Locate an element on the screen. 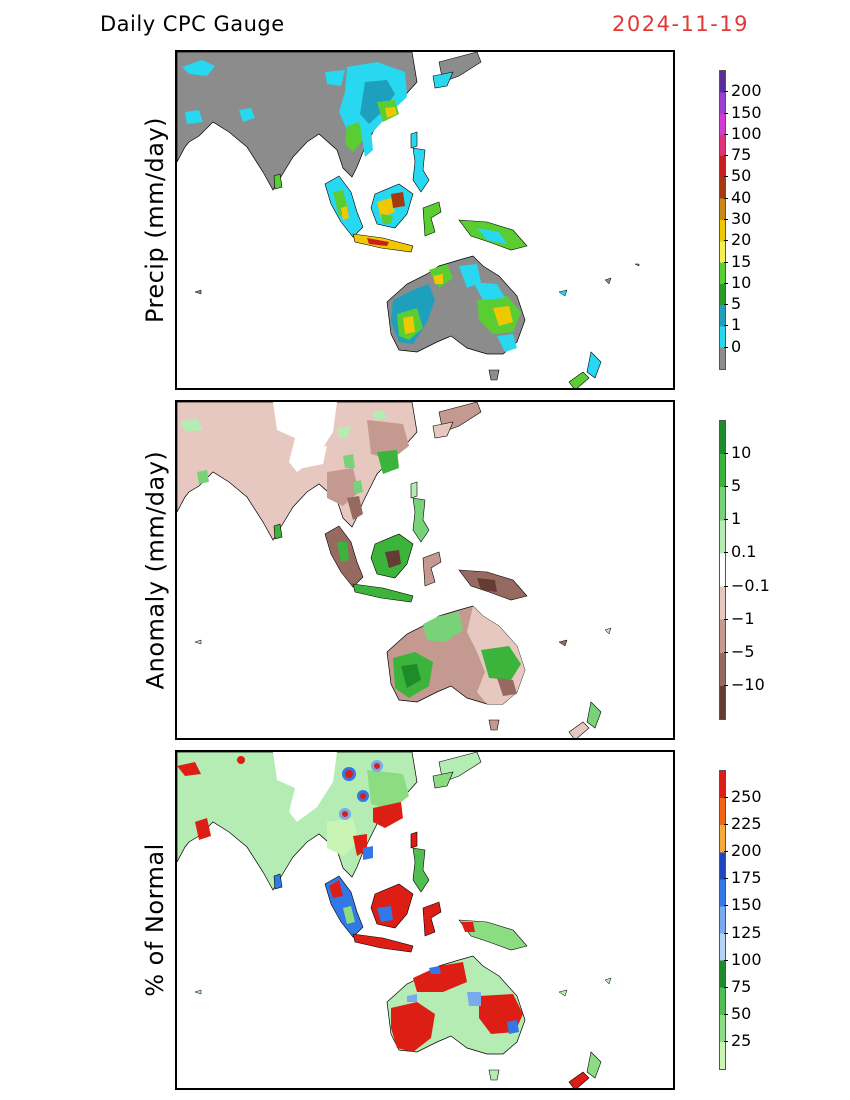  anomaly-ylabel-wrap: Anomaly (mm/day) is located at coordinates (155, 570).